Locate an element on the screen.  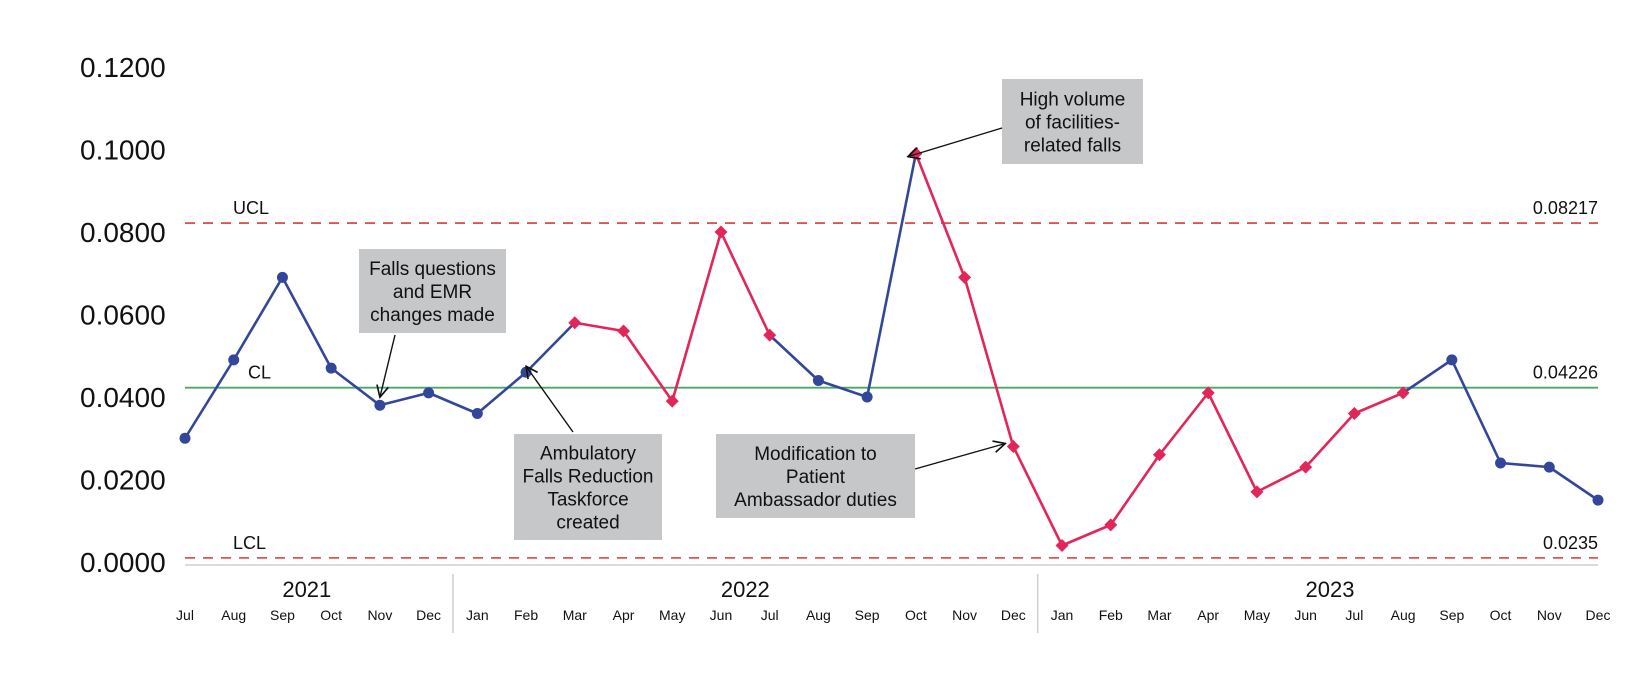
annotation-arrow is located at coordinates (955, 142).